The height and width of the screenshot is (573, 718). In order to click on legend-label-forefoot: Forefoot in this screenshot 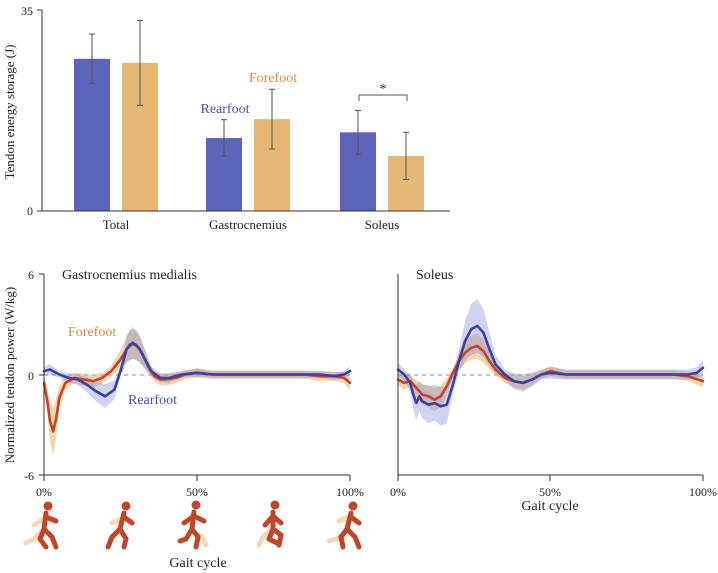, I will do `click(273, 78)`.